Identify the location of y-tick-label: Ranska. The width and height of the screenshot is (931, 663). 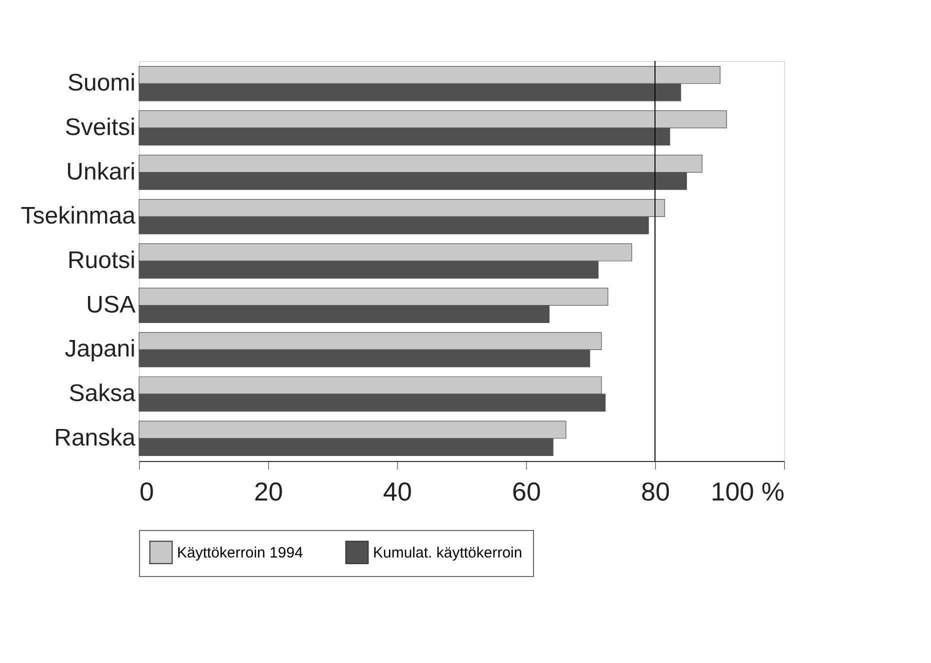
(95, 438).